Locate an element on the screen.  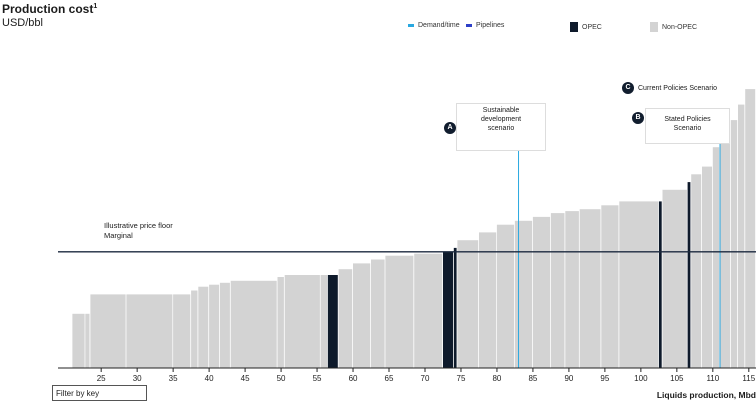
legend-pipelines-label: Pipelines is located at coordinates (490, 25).